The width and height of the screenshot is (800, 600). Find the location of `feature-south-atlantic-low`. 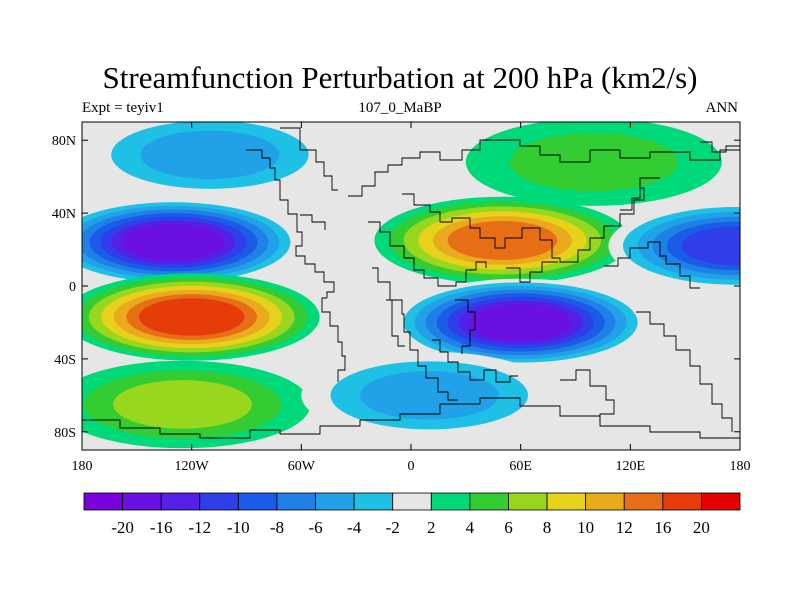

feature-south-atlantic-low is located at coordinates (429, 395).